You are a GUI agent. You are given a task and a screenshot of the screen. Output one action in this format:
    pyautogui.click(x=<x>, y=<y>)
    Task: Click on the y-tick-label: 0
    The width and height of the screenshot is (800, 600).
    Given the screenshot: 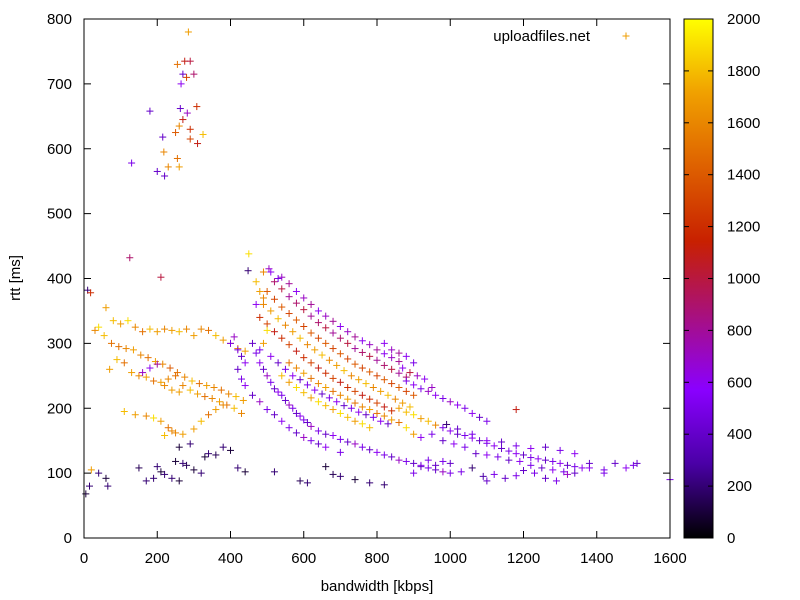 What is the action you would take?
    pyautogui.click(x=68, y=538)
    